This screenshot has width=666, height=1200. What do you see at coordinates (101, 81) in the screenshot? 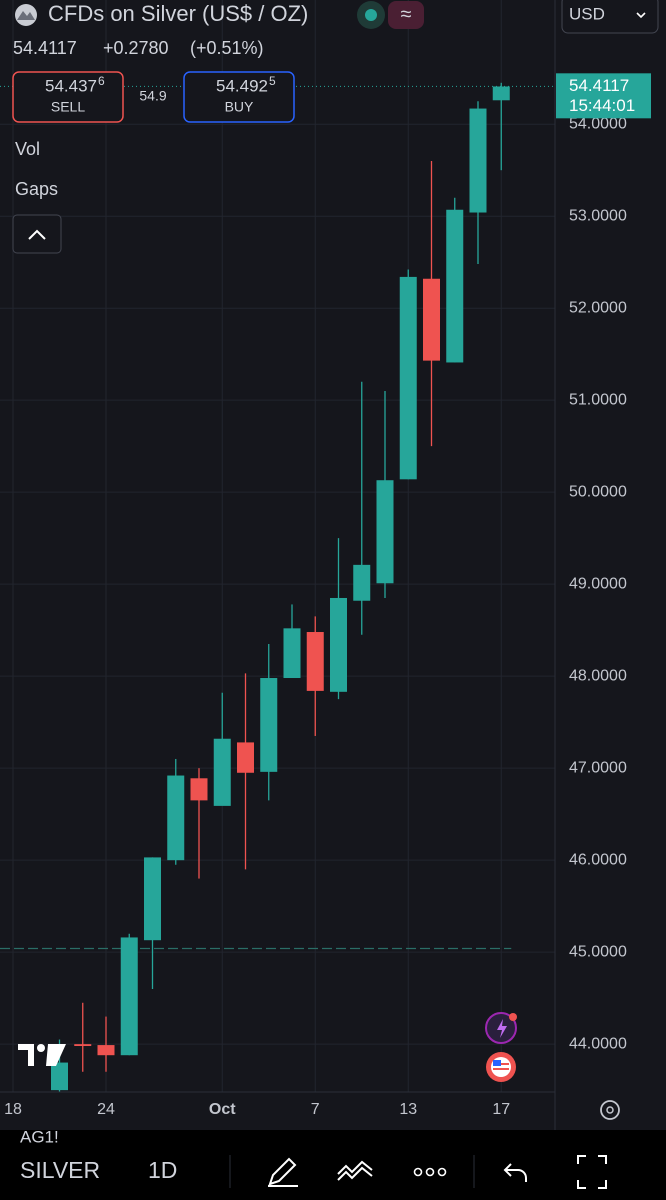
I see `sell-price-sup: 6` at bounding box center [101, 81].